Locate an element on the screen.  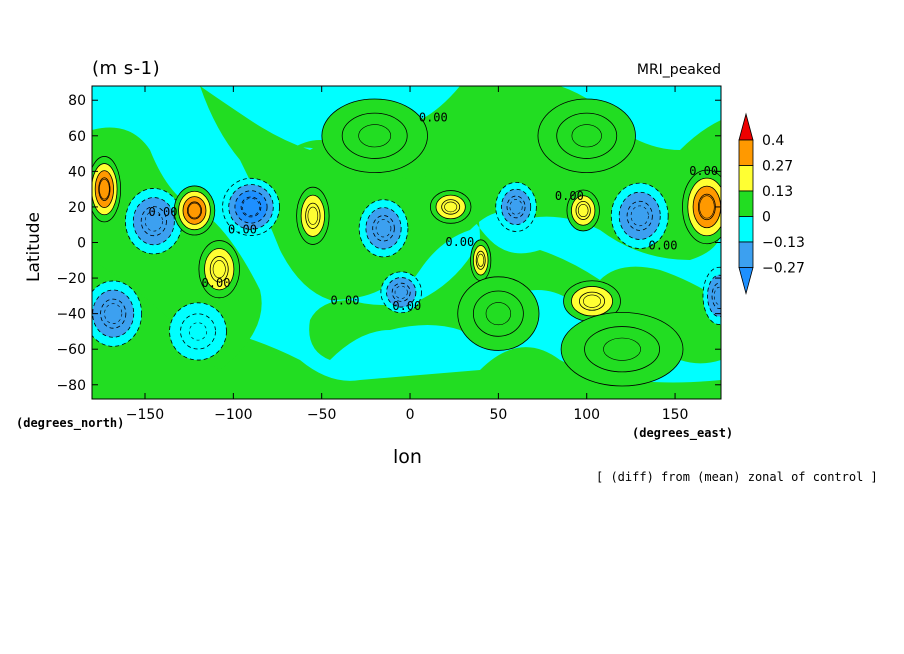
y-tick-label: −80 is located at coordinates (71, 386).